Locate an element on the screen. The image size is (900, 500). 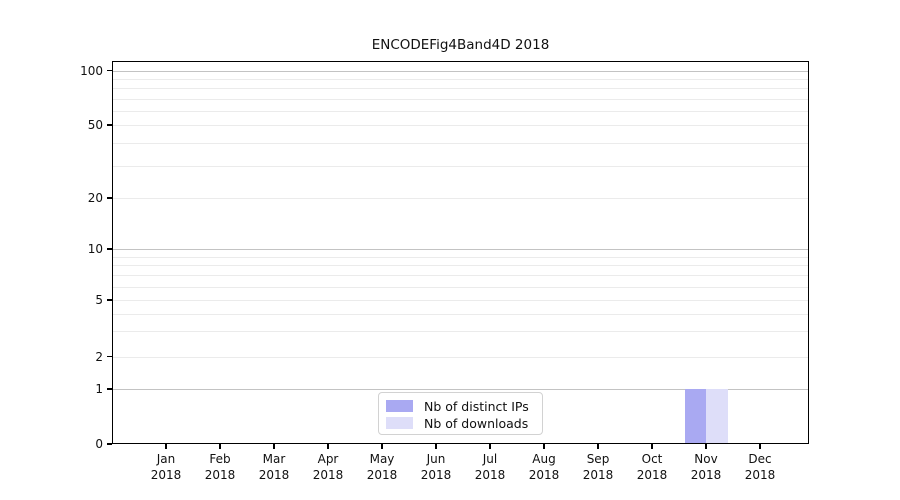
x-tick-label: Jan 2018 is located at coordinates (166, 467).